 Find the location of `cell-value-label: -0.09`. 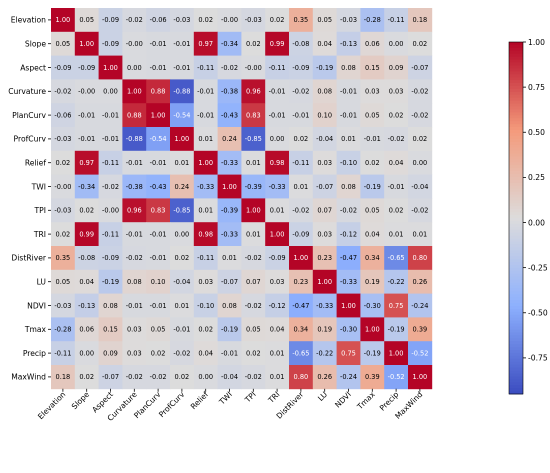

cell-value-label: -0.09 is located at coordinates (110, 258).